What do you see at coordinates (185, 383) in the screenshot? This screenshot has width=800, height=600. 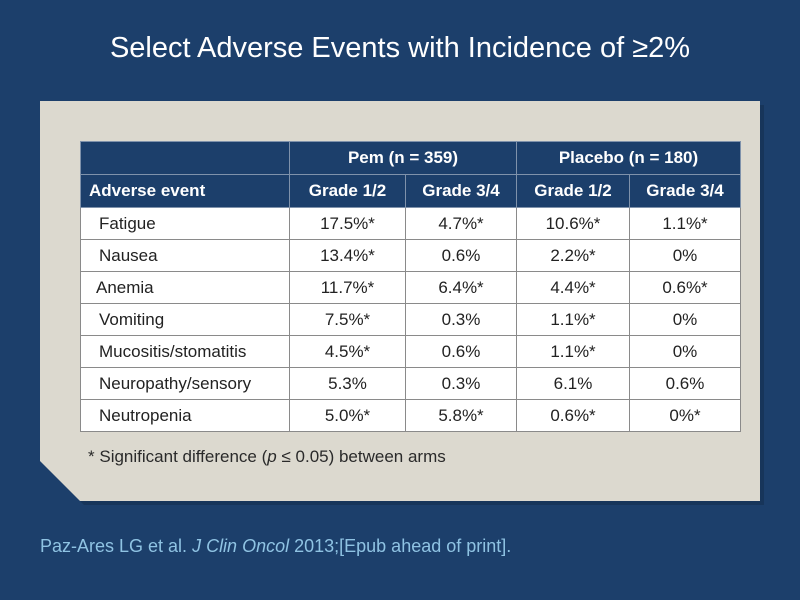 I see `event-cell: Neuropathy/sensory` at bounding box center [185, 383].